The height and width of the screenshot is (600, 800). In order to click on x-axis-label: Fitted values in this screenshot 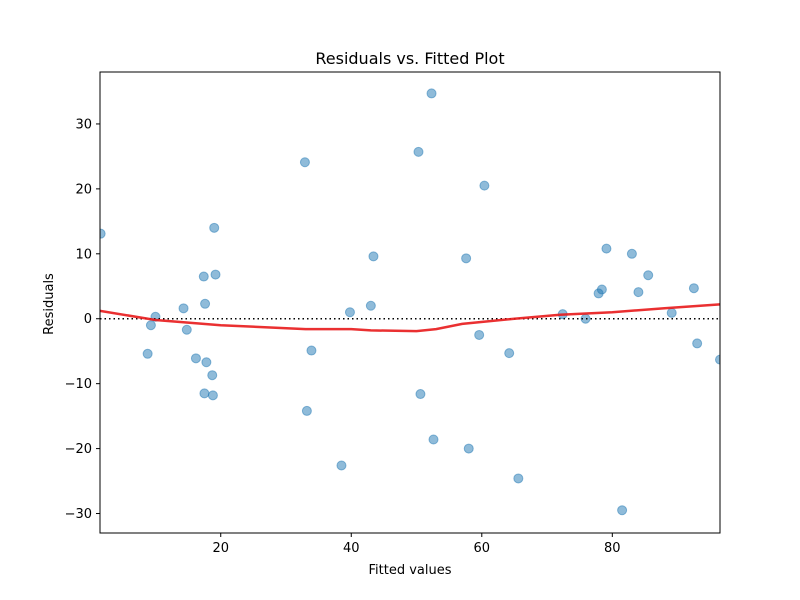, I will do `click(409, 570)`.